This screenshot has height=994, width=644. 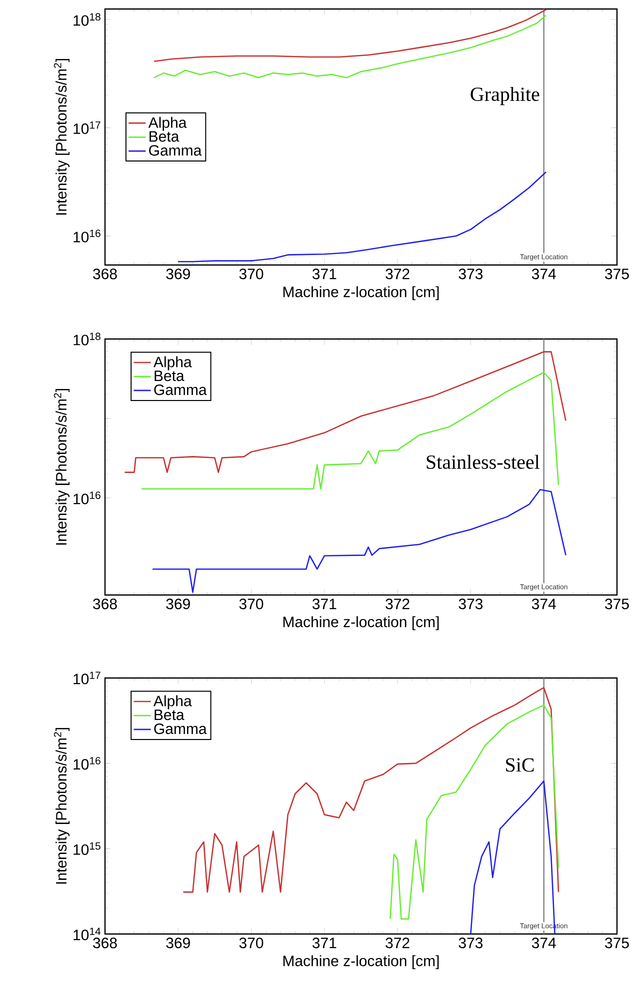 I want to click on annotation: Graphite, so click(x=505, y=96).